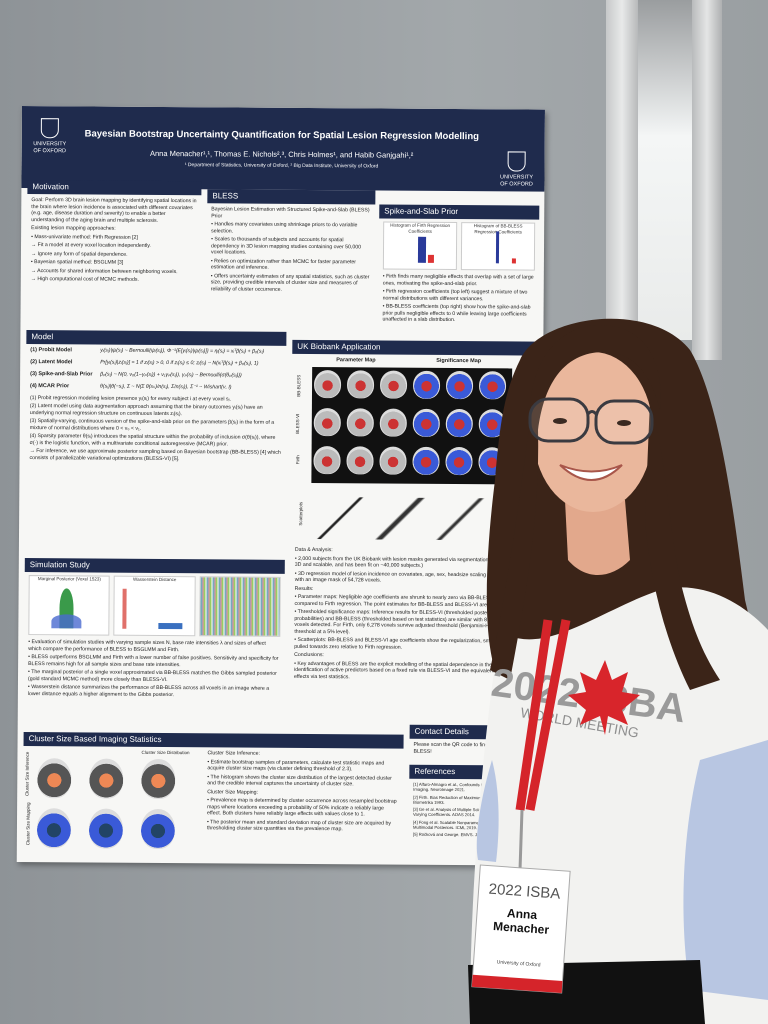  What do you see at coordinates (707, 180) in the screenshot?
I see `frame-right` at bounding box center [707, 180].